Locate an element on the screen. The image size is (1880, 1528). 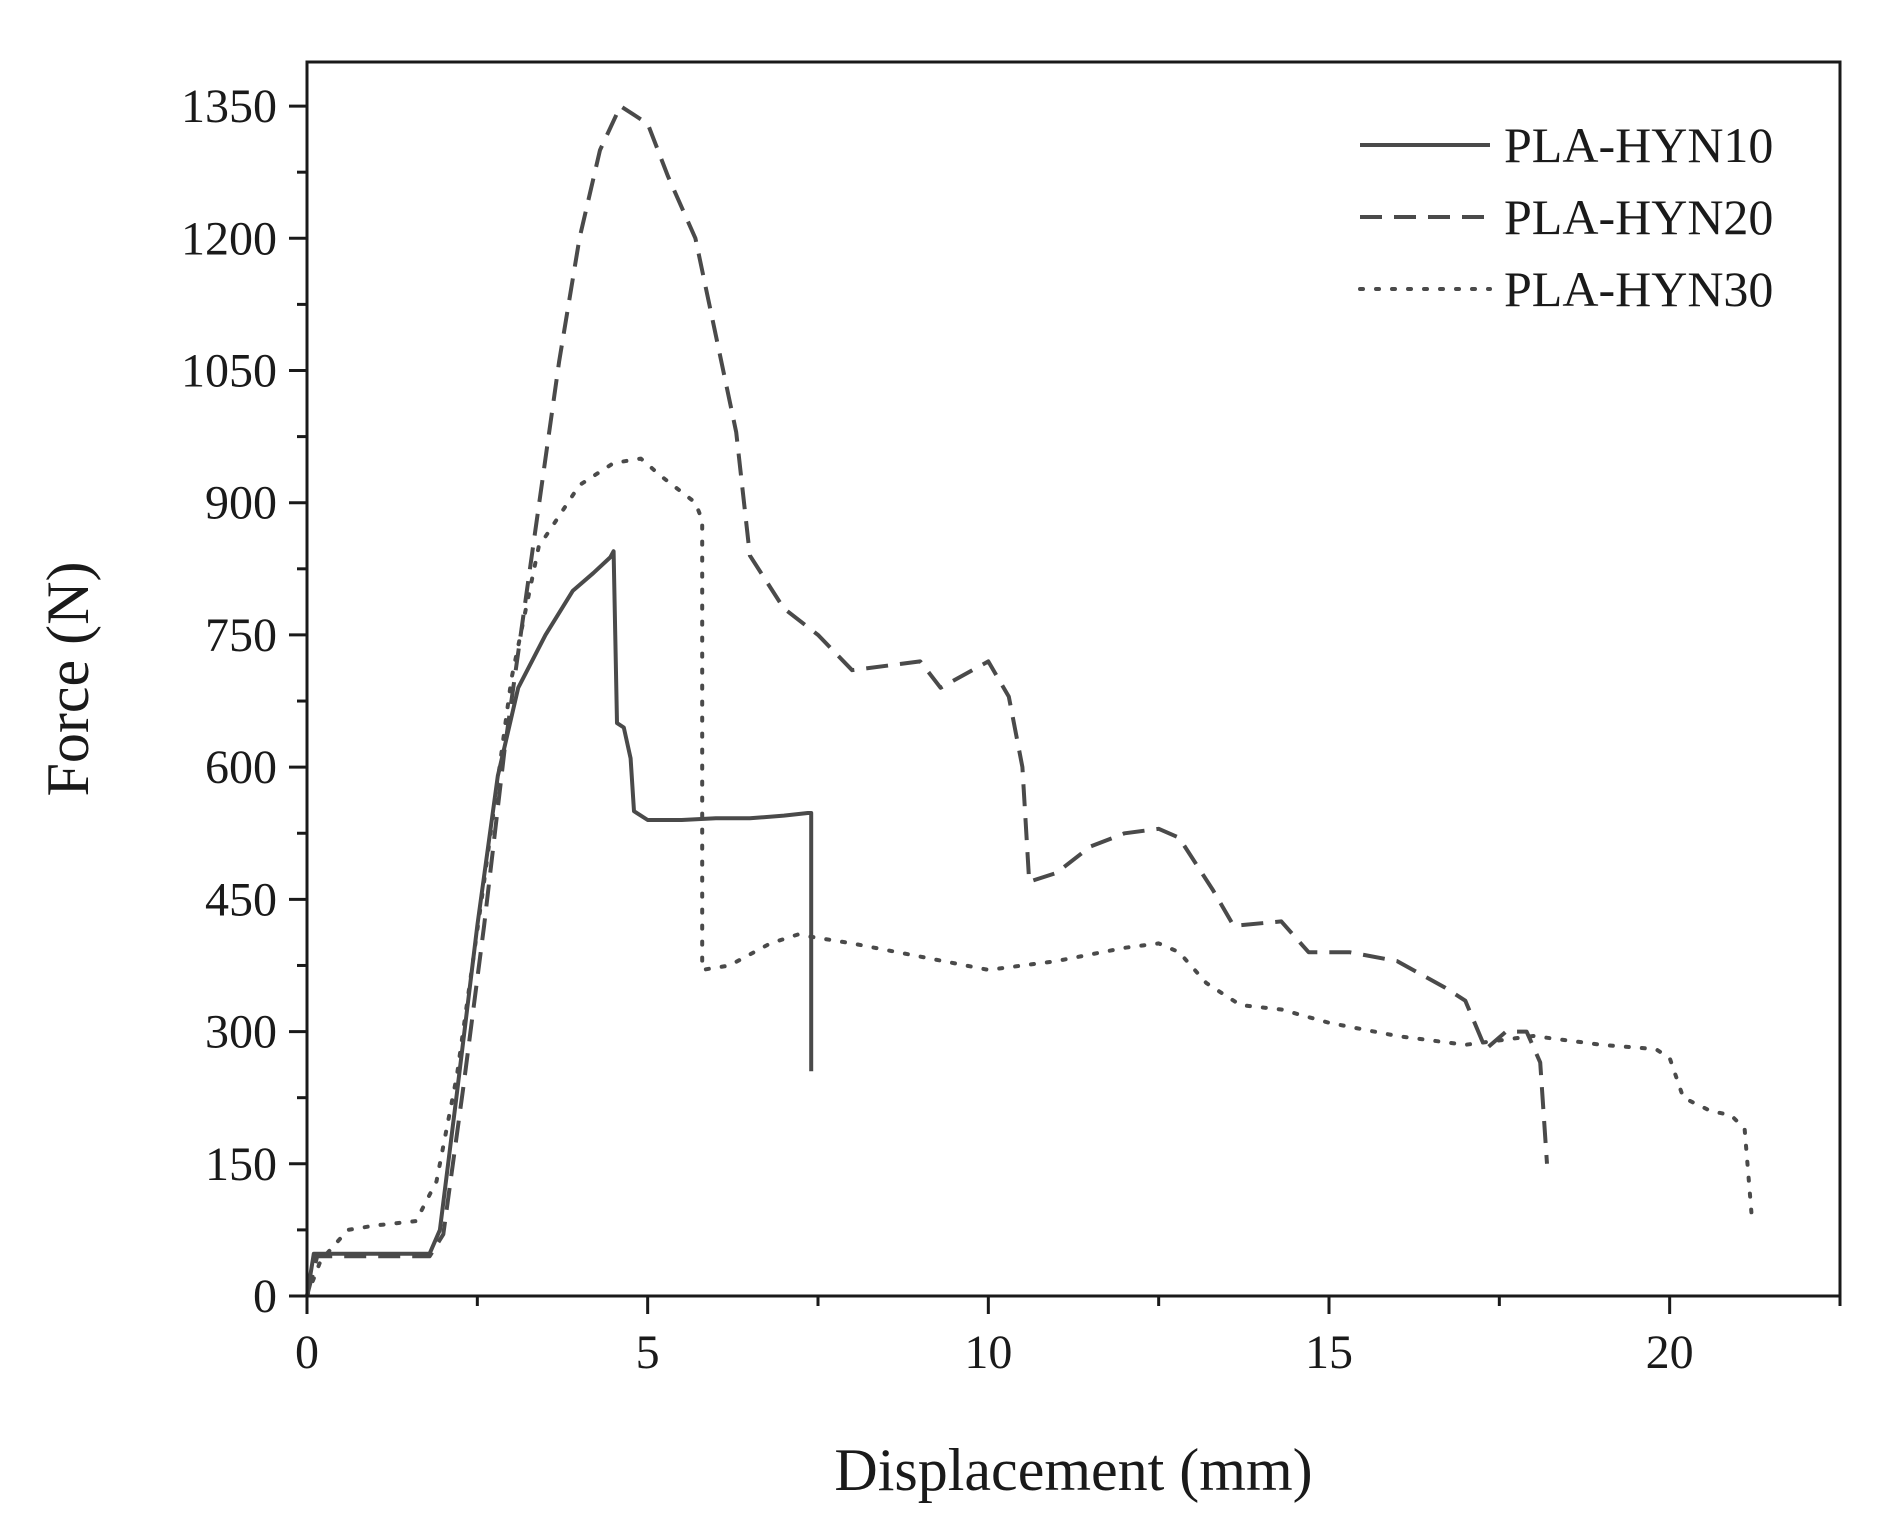
y-tick-label: 1350 is located at coordinates (229, 106).